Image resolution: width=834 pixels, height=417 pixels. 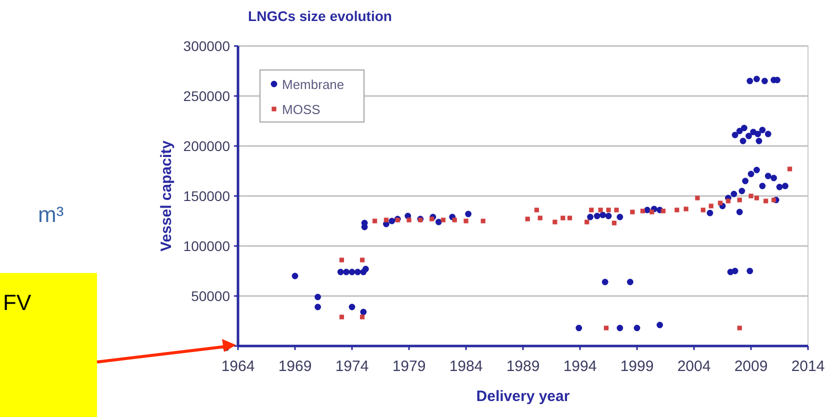 What do you see at coordinates (206, 46) in the screenshot?
I see `y-tick-label: 300000` at bounding box center [206, 46].